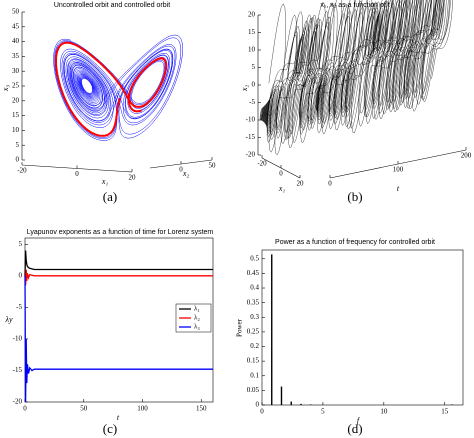  What do you see at coordinates (240, 327) in the screenshot?
I see `y-label: Power` at bounding box center [240, 327].